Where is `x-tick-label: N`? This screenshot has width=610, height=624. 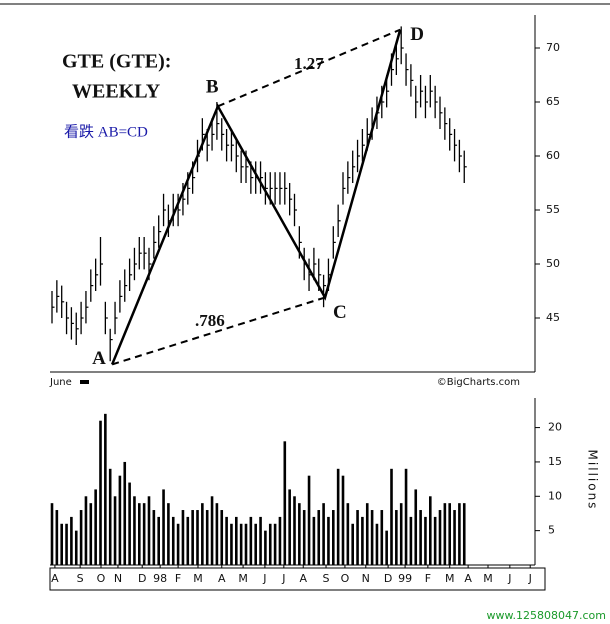
x-tick-label: N is located at coordinates (118, 578).